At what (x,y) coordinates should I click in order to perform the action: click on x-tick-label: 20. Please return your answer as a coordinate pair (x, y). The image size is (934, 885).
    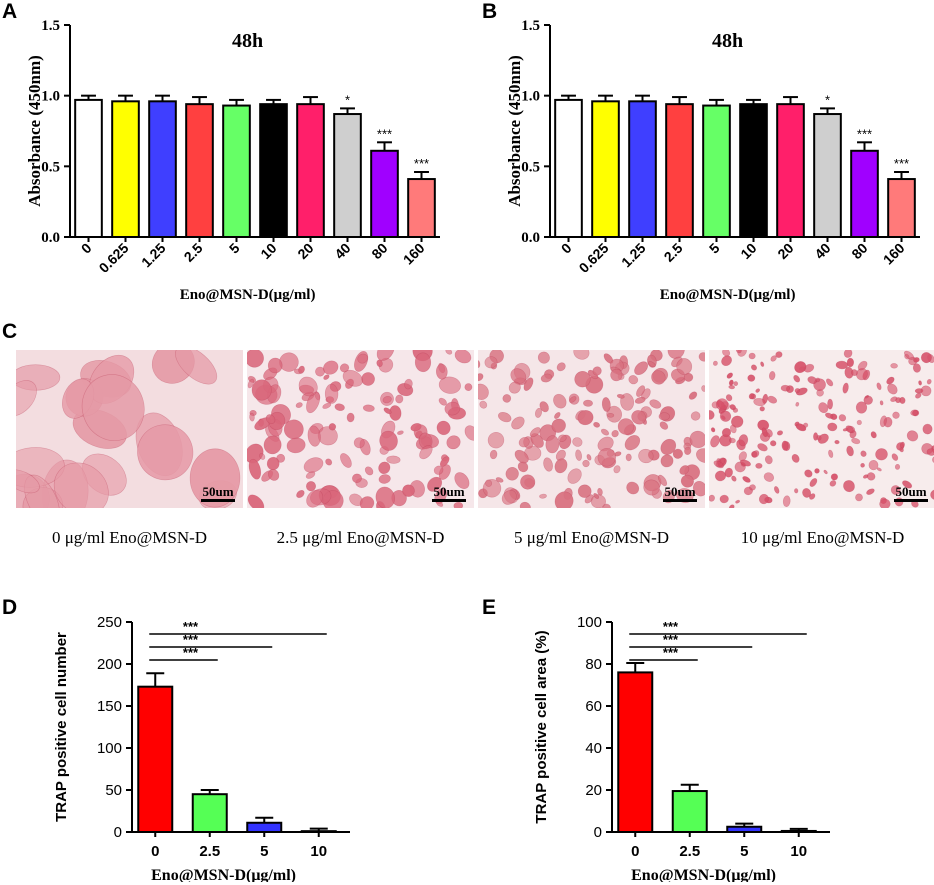
    Looking at the image, I should click on (305, 251).